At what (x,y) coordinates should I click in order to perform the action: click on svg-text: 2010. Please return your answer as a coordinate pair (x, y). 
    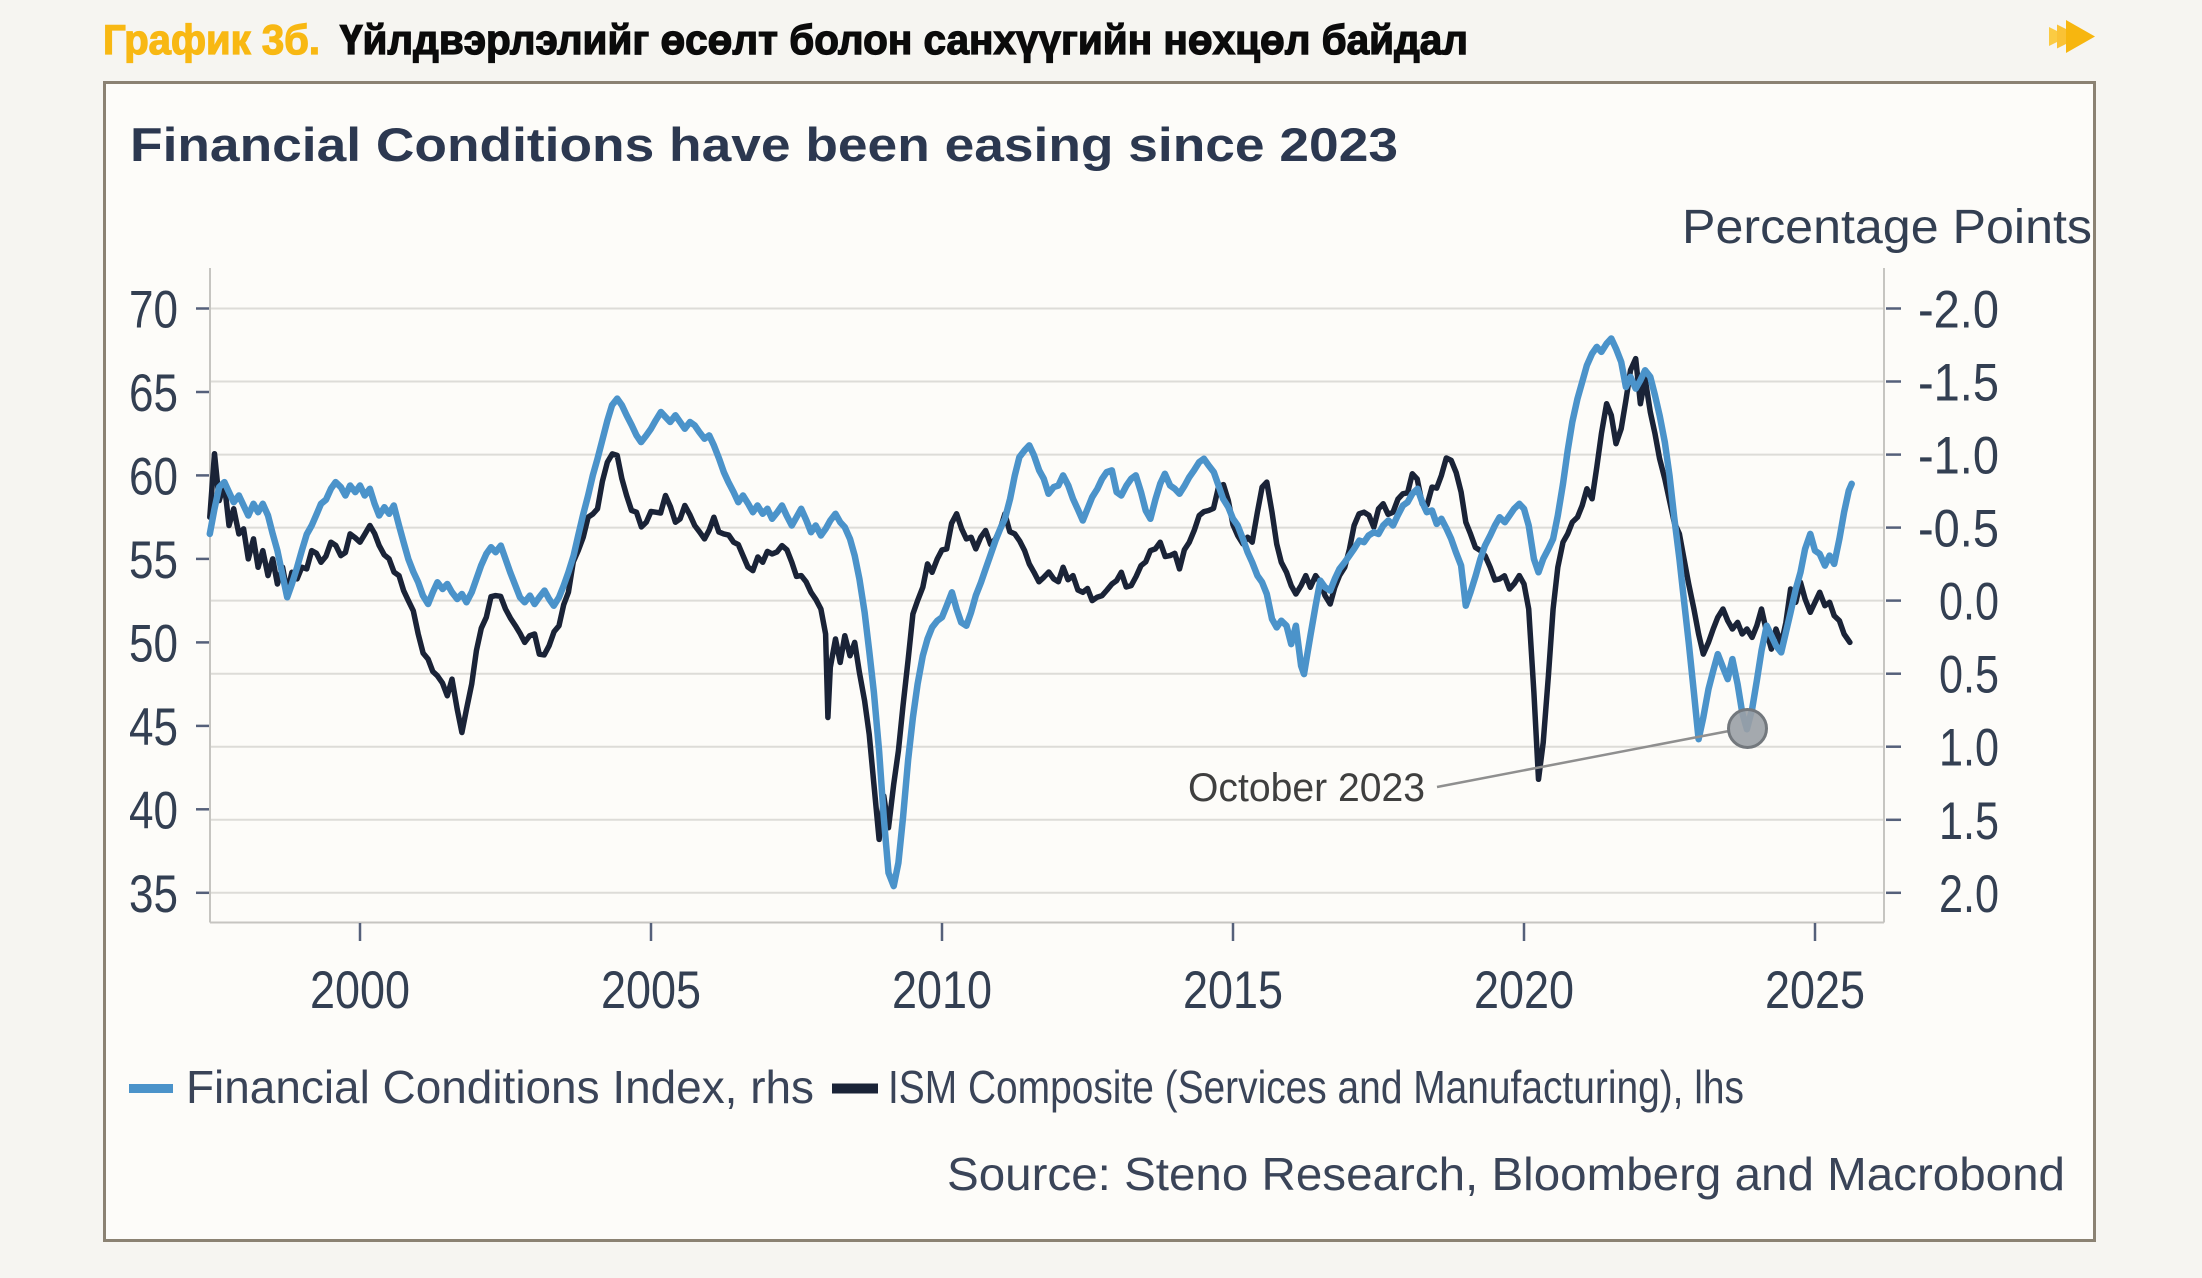
    Looking at the image, I should click on (942, 990).